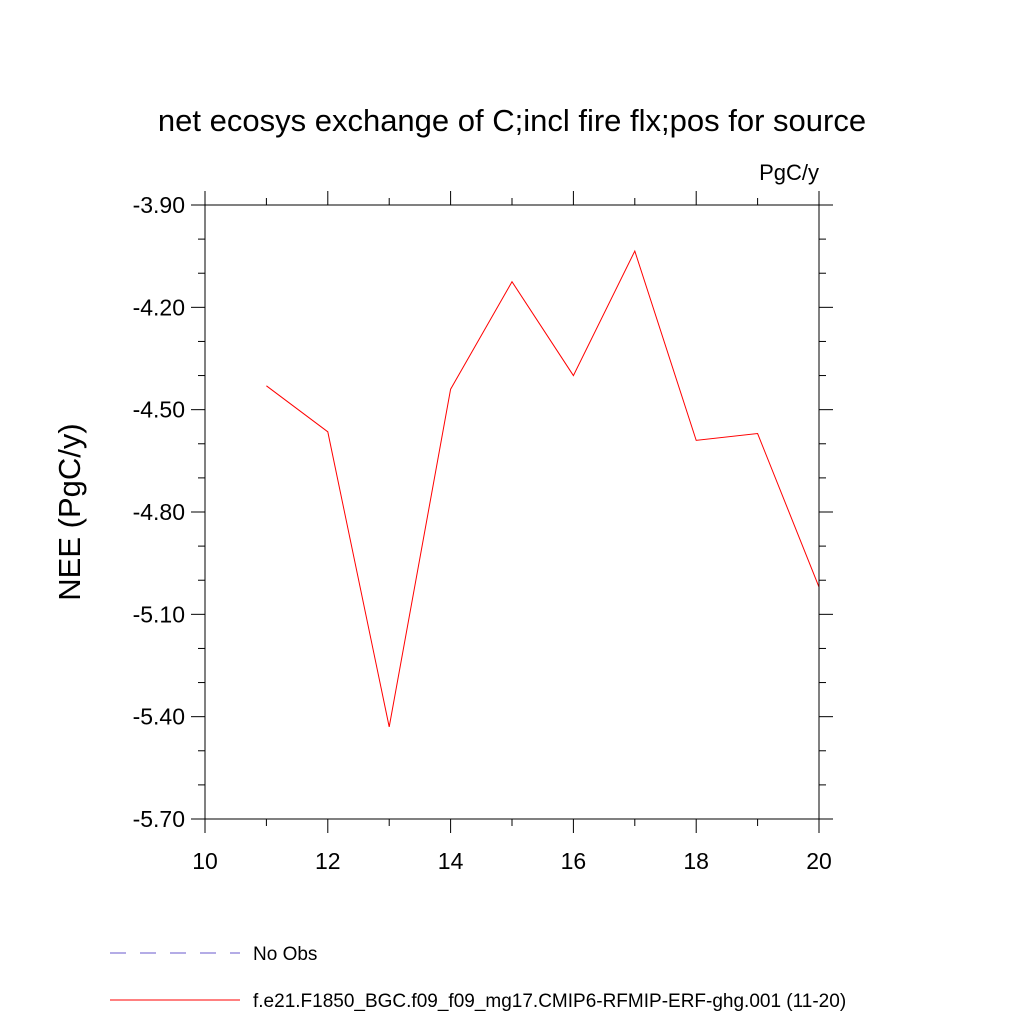 The image size is (1024, 1024). Describe the element at coordinates (789, 172) in the screenshot. I see `units-label: PgC/y` at that location.